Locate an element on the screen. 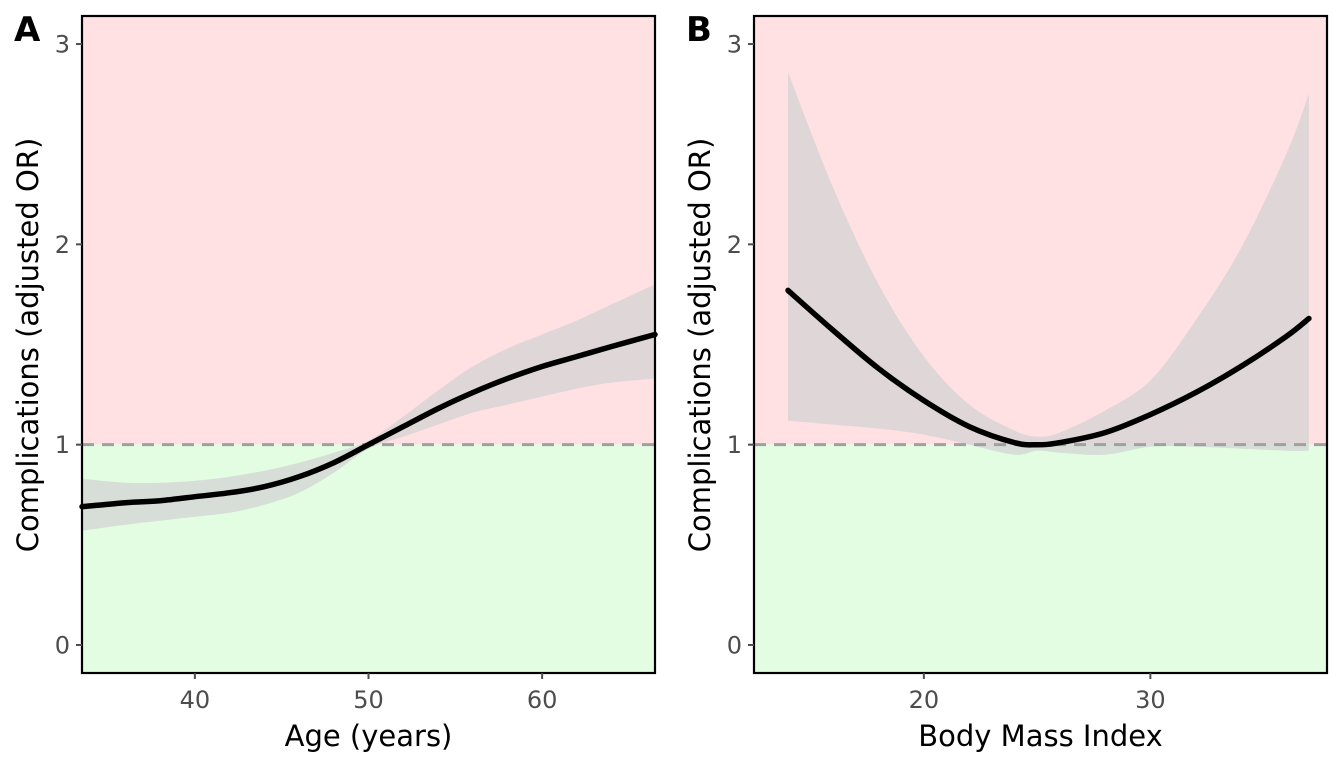 The height and width of the screenshot is (768, 1344). x-tick-label: 60 is located at coordinates (542, 700).